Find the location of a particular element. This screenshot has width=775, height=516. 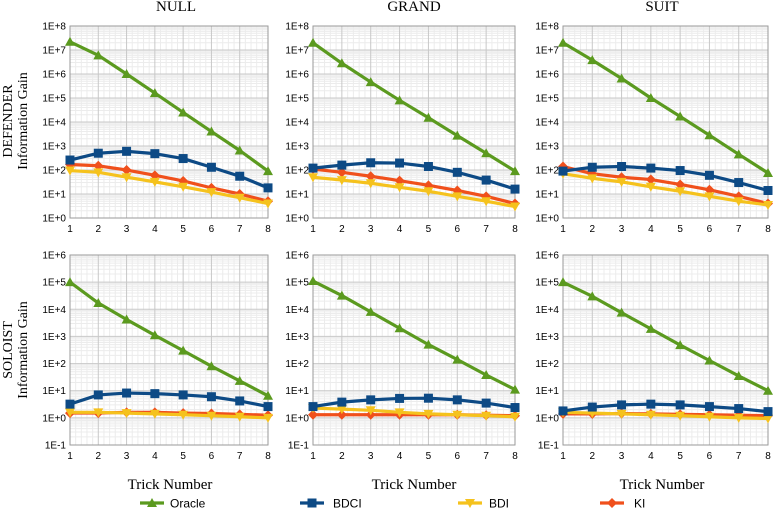

legend-marker-oracle is located at coordinates (152, 502).